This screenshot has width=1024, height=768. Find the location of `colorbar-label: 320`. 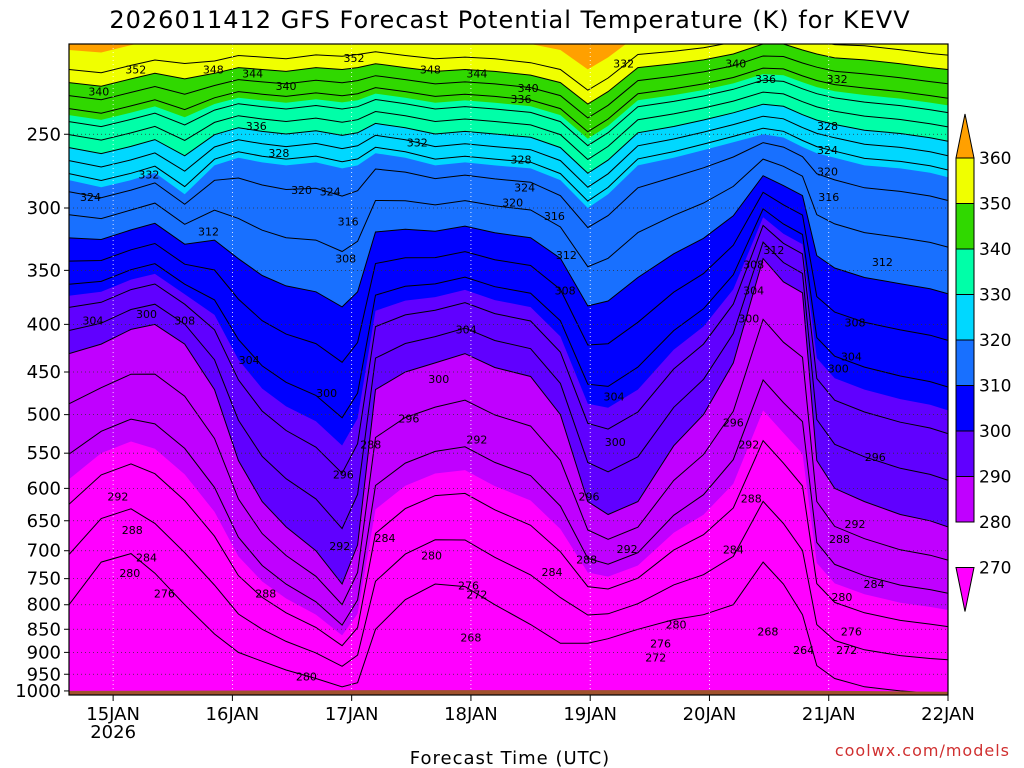

colorbar-label: 320 is located at coordinates (995, 341).